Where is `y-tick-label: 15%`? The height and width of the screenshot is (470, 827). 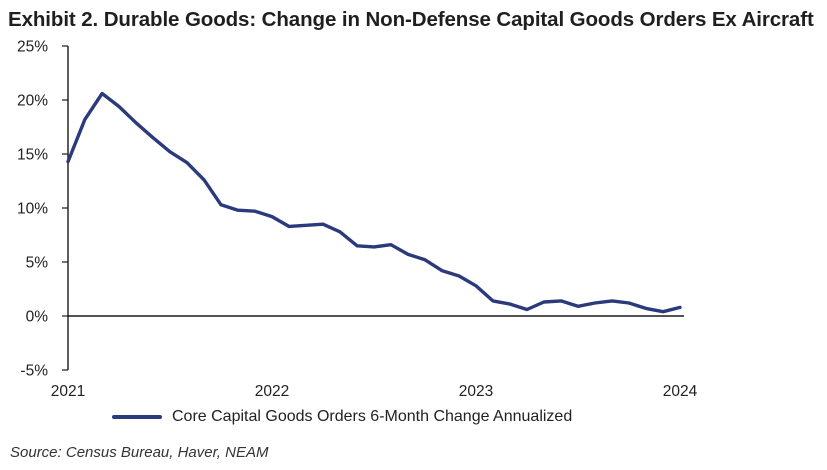
y-tick-label: 15% is located at coordinates (32, 155).